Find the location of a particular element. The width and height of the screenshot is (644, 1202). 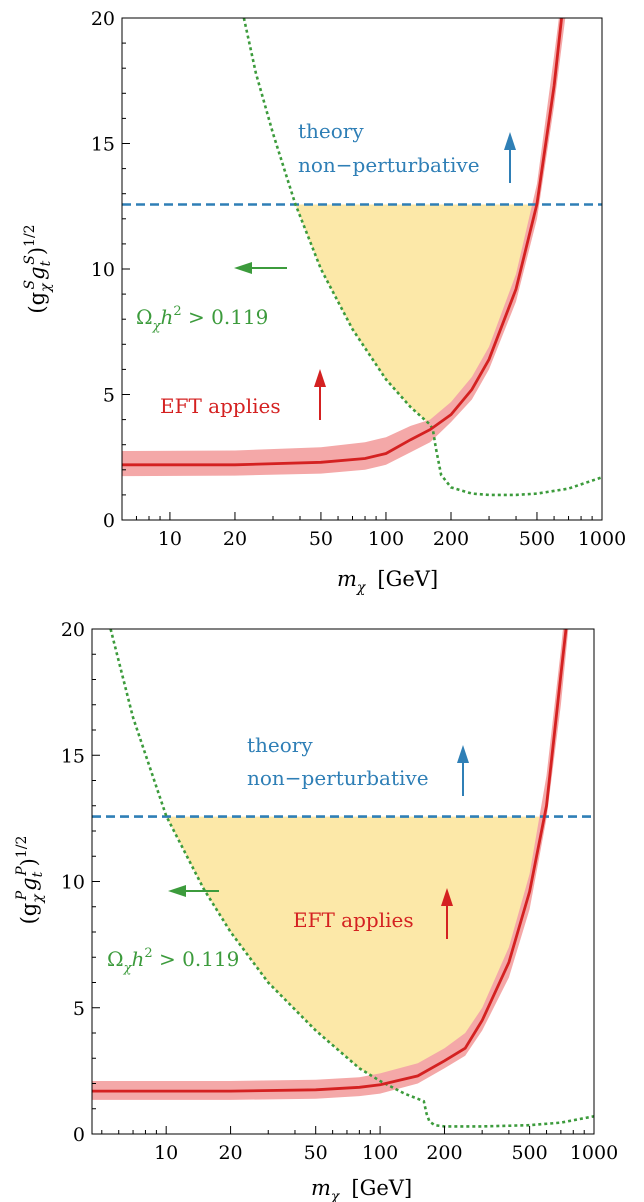

y-axis-label: (gχSgtS)1/2 is located at coordinates (38, 268).